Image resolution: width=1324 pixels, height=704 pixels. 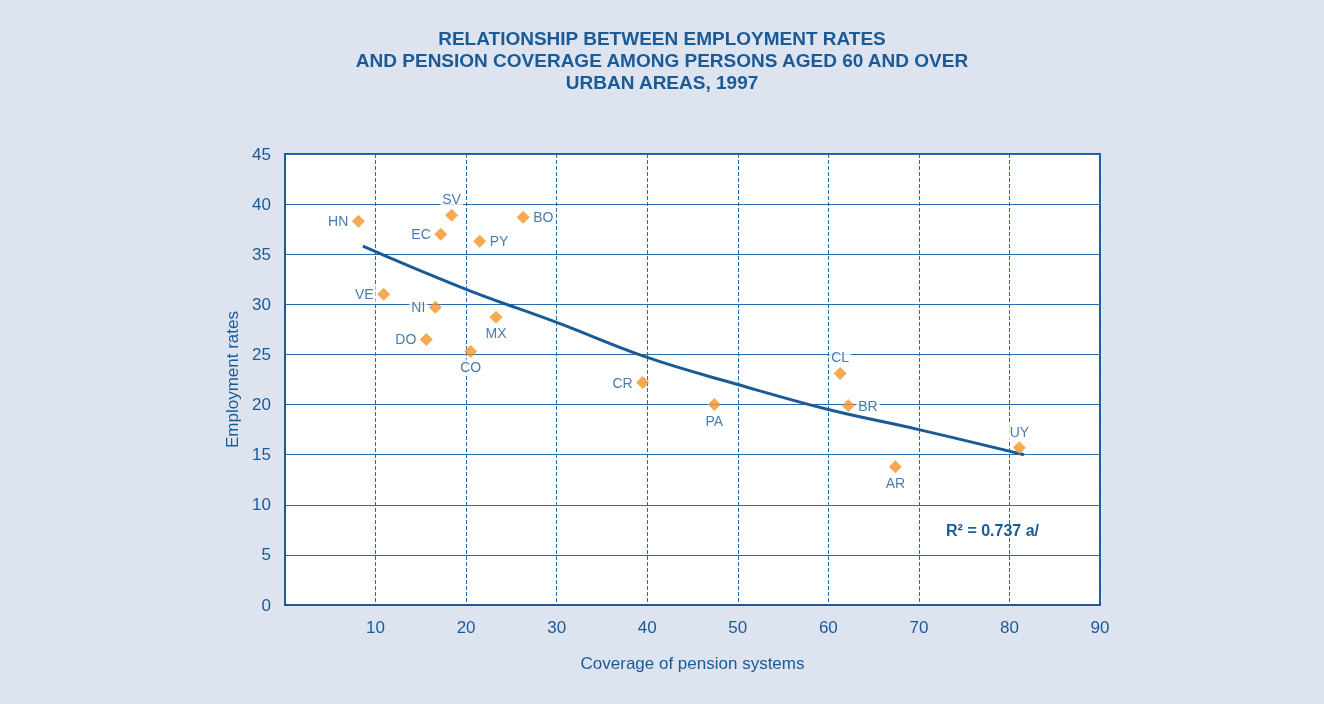 What do you see at coordinates (738, 627) in the screenshot?
I see `x-tick-label: 50` at bounding box center [738, 627].